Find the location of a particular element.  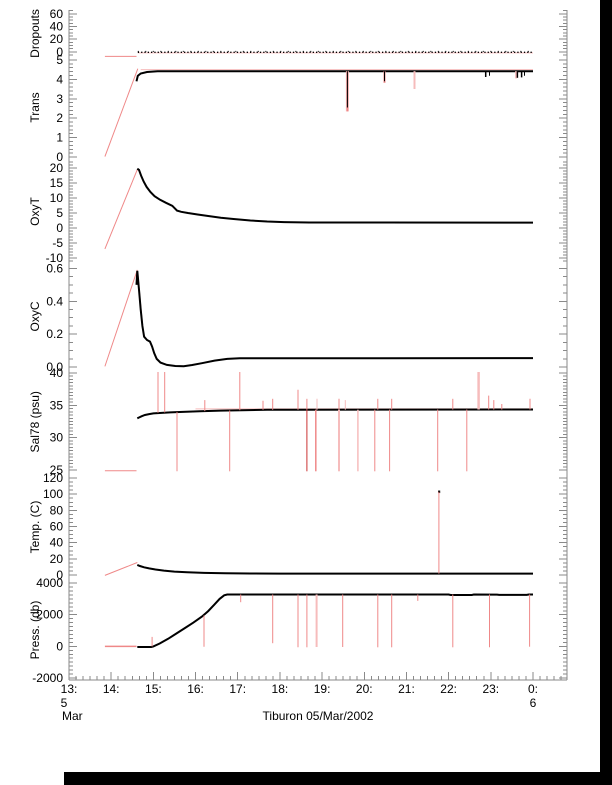

x-tick-label: 14: is located at coordinates (111, 689).